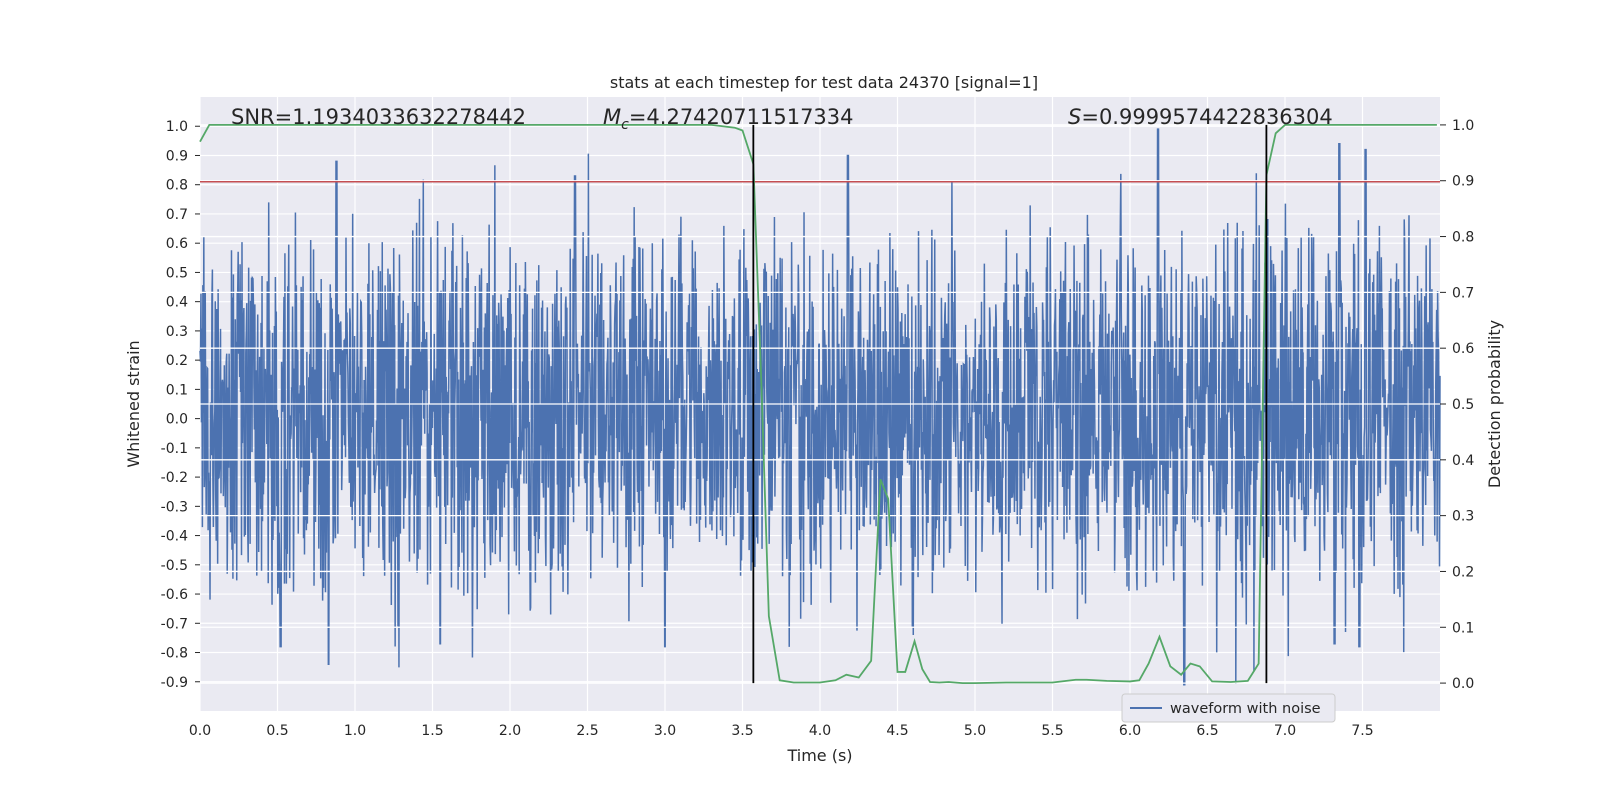  What do you see at coordinates (510, 731) in the screenshot?
I see `x-tick-label: 2.0` at bounding box center [510, 731].